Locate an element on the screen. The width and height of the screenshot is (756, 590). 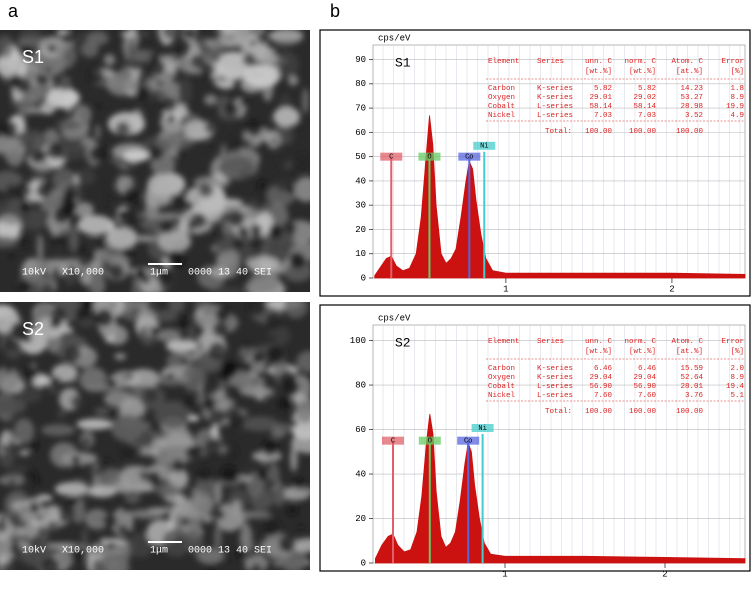
marker-label: Co is located at coordinates (469, 157).